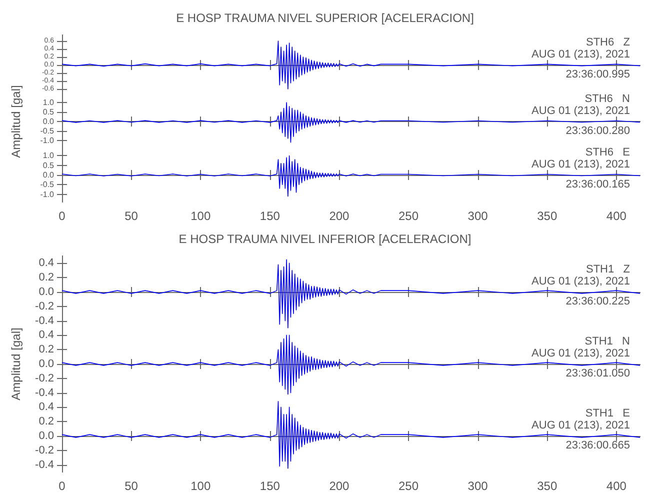 This screenshot has width=650, height=500. What do you see at coordinates (598, 184) in the screenshot?
I see `annotation: 23:36:00.165` at bounding box center [598, 184].